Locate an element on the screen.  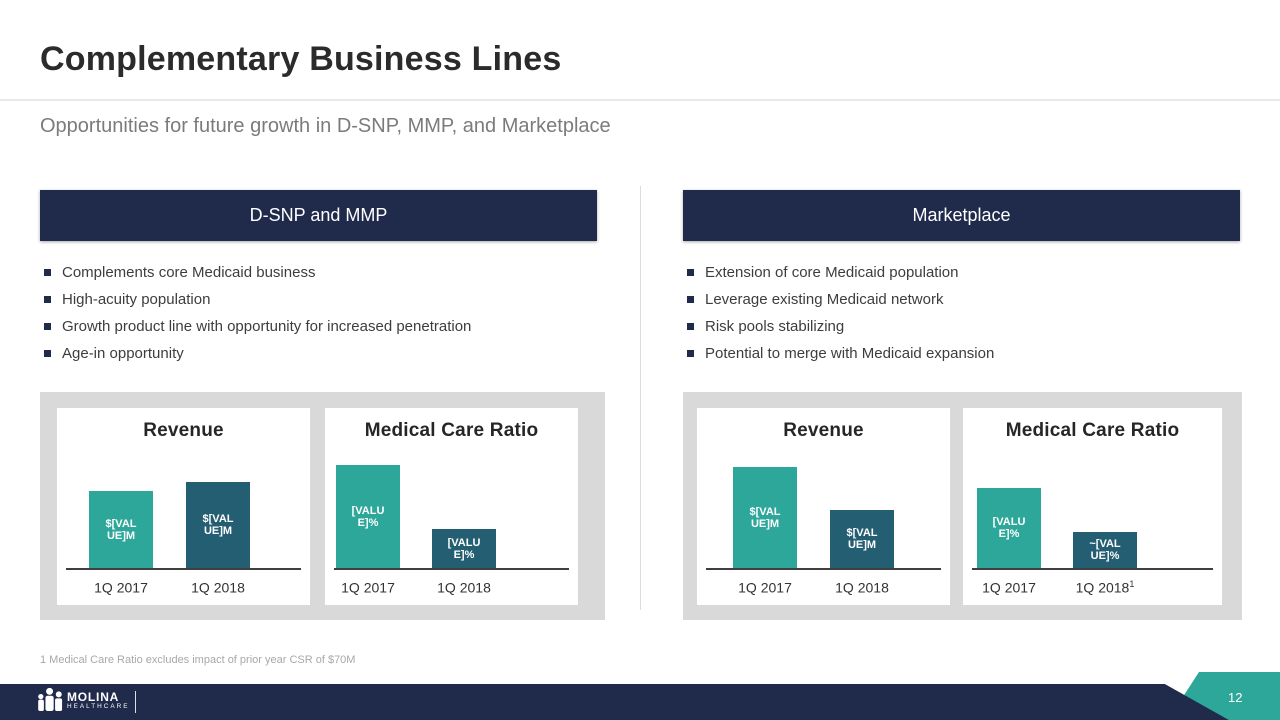
logo-name: MOLINA is located at coordinates (93, 696).